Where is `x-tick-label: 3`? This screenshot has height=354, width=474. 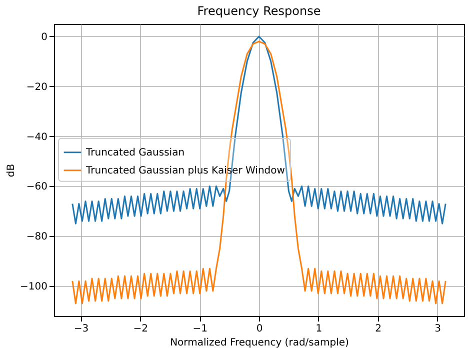
x-tick-label: 3 is located at coordinates (437, 329).